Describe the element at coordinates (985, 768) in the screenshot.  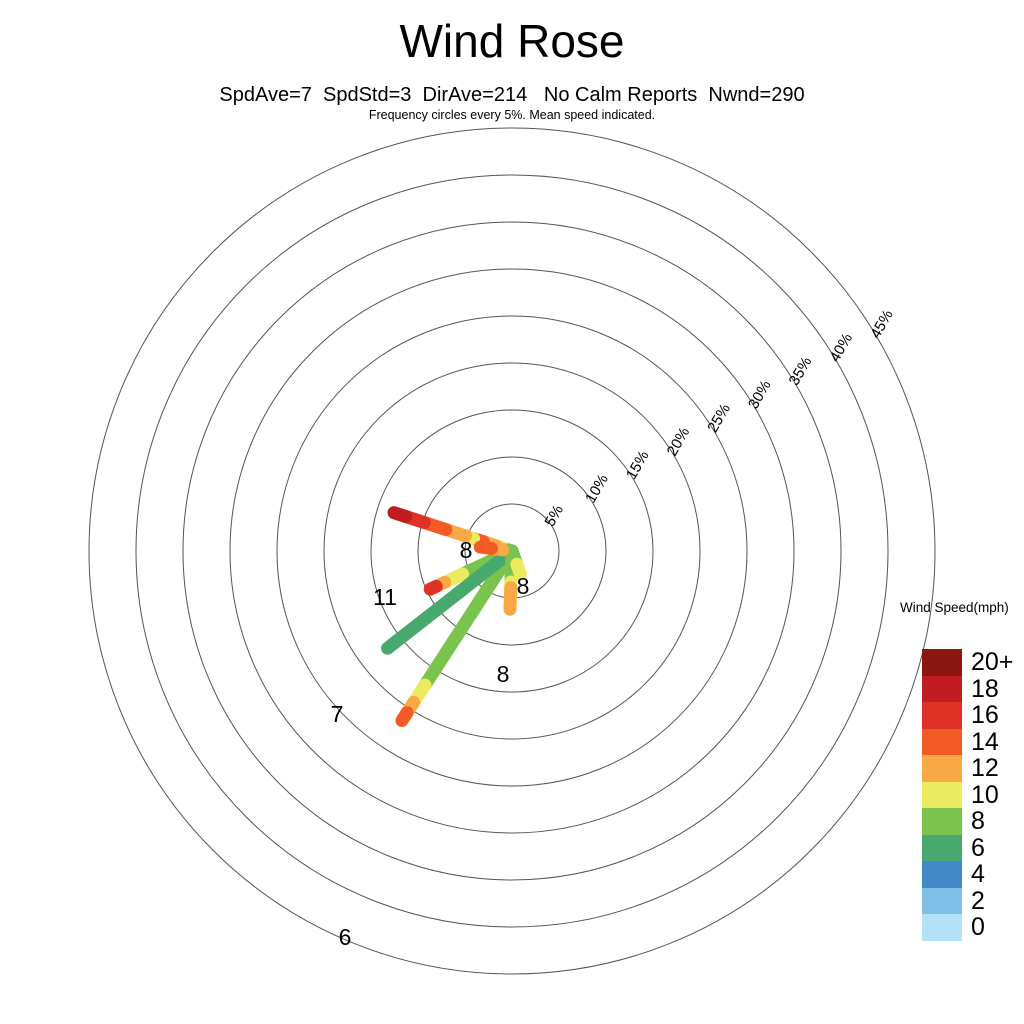
I see `legend-label: 12` at that location.